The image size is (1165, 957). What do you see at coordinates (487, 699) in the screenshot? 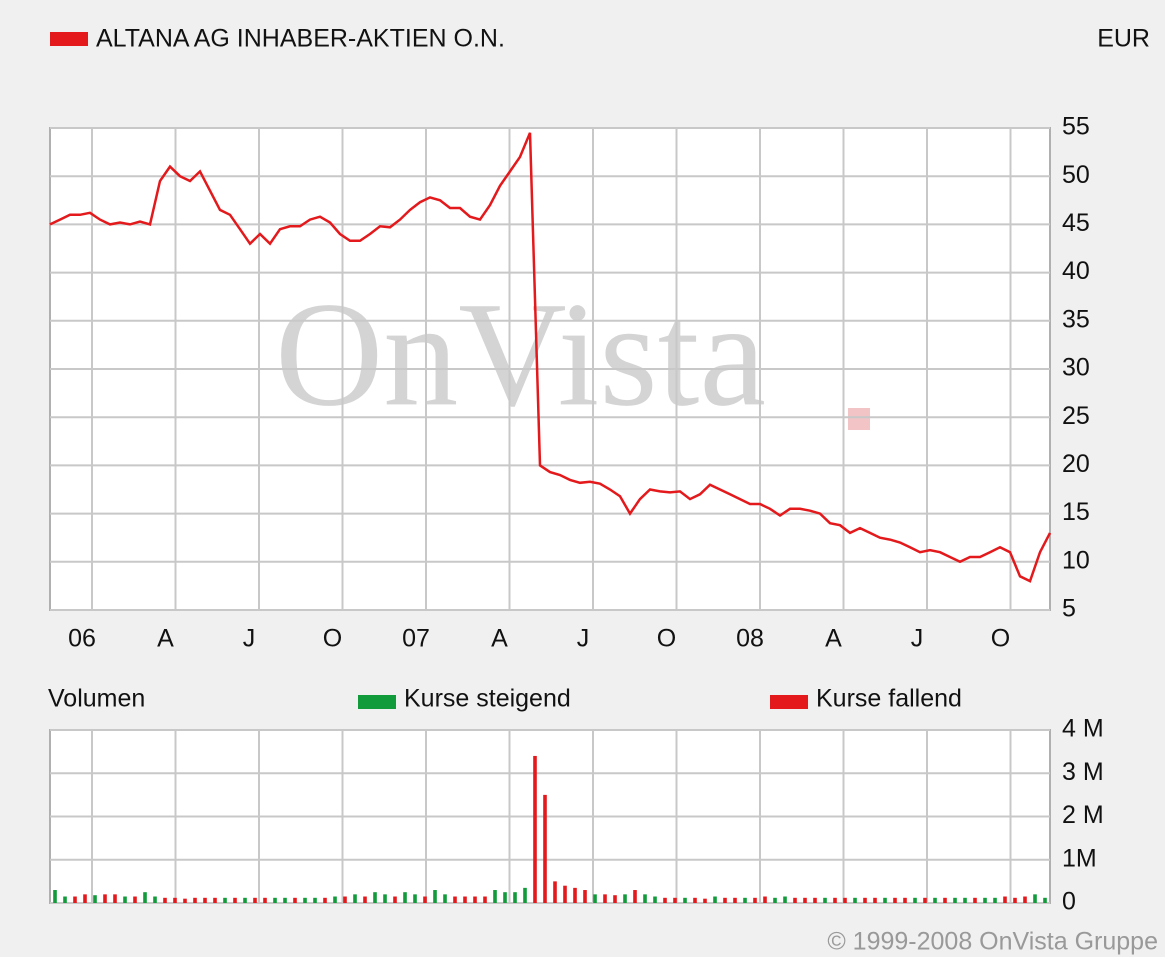
I see `legend-label: Kurse steigend` at bounding box center [487, 699].